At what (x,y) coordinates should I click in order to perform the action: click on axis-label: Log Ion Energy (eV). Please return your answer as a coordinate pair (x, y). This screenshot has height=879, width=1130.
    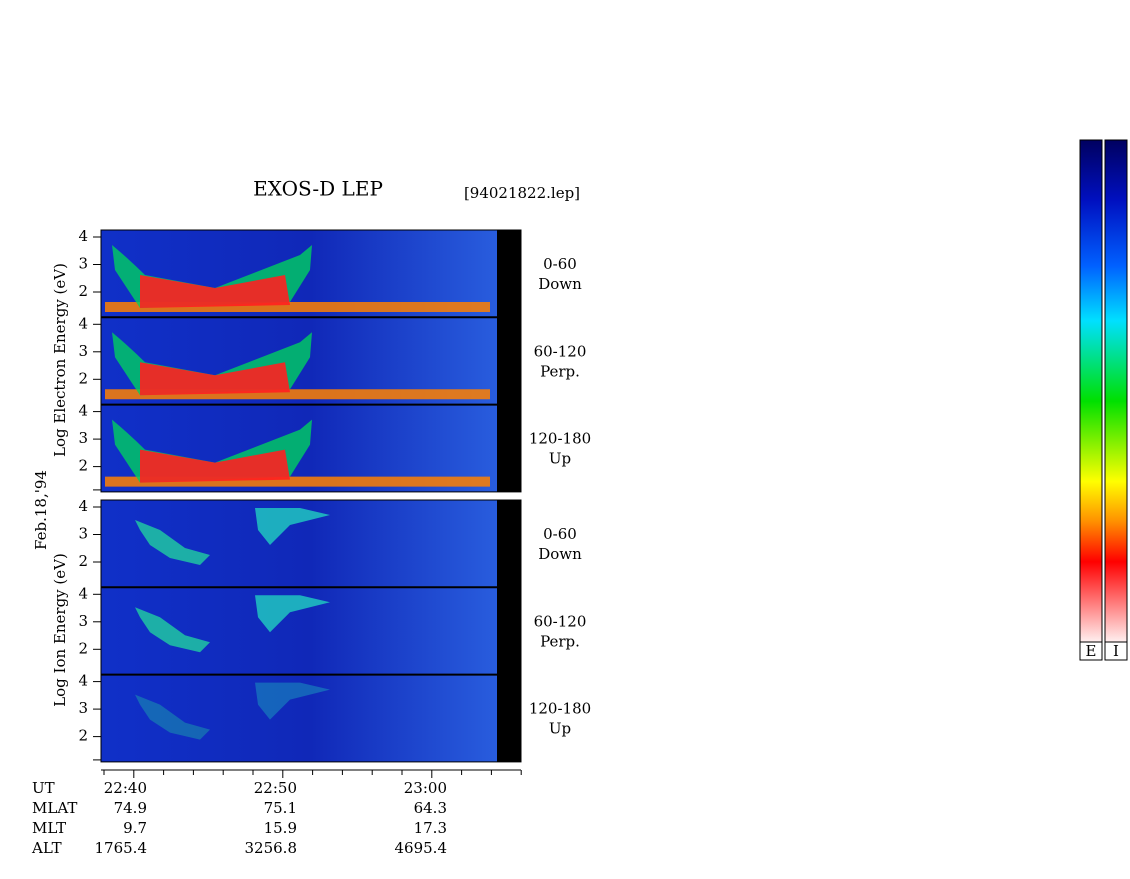
    Looking at the image, I should click on (60, 630).